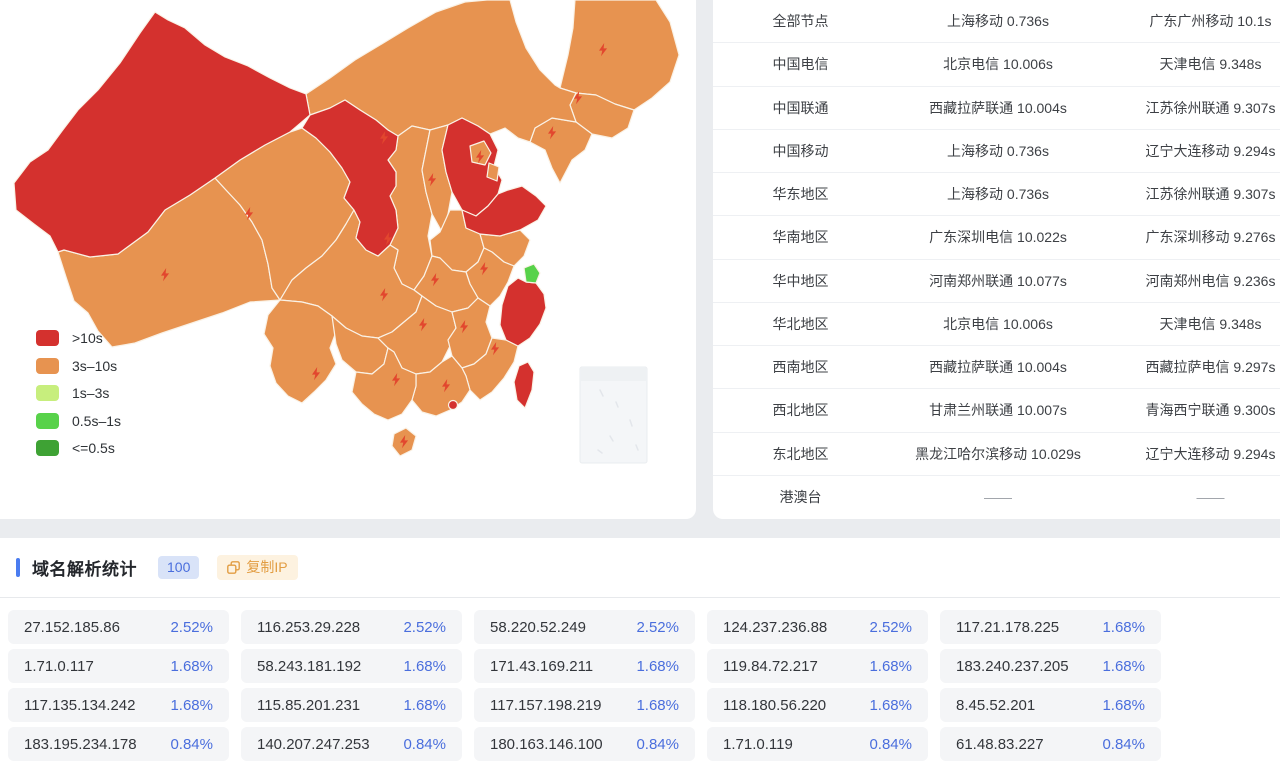 Image resolution: width=1280 pixels, height=764 pixels. I want to click on ip-stat-item: 117.157.198.219 1.68%, so click(584, 705).